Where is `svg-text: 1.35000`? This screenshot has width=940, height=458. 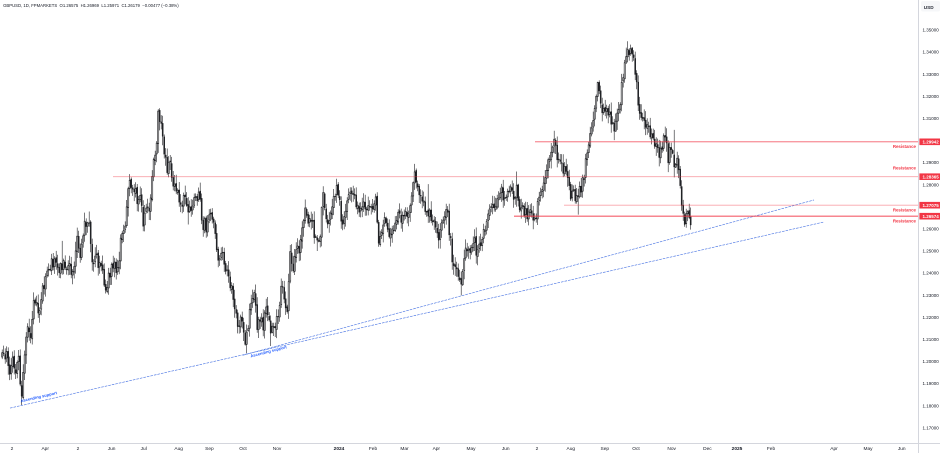 svg-text: 1.35000 is located at coordinates (931, 30).